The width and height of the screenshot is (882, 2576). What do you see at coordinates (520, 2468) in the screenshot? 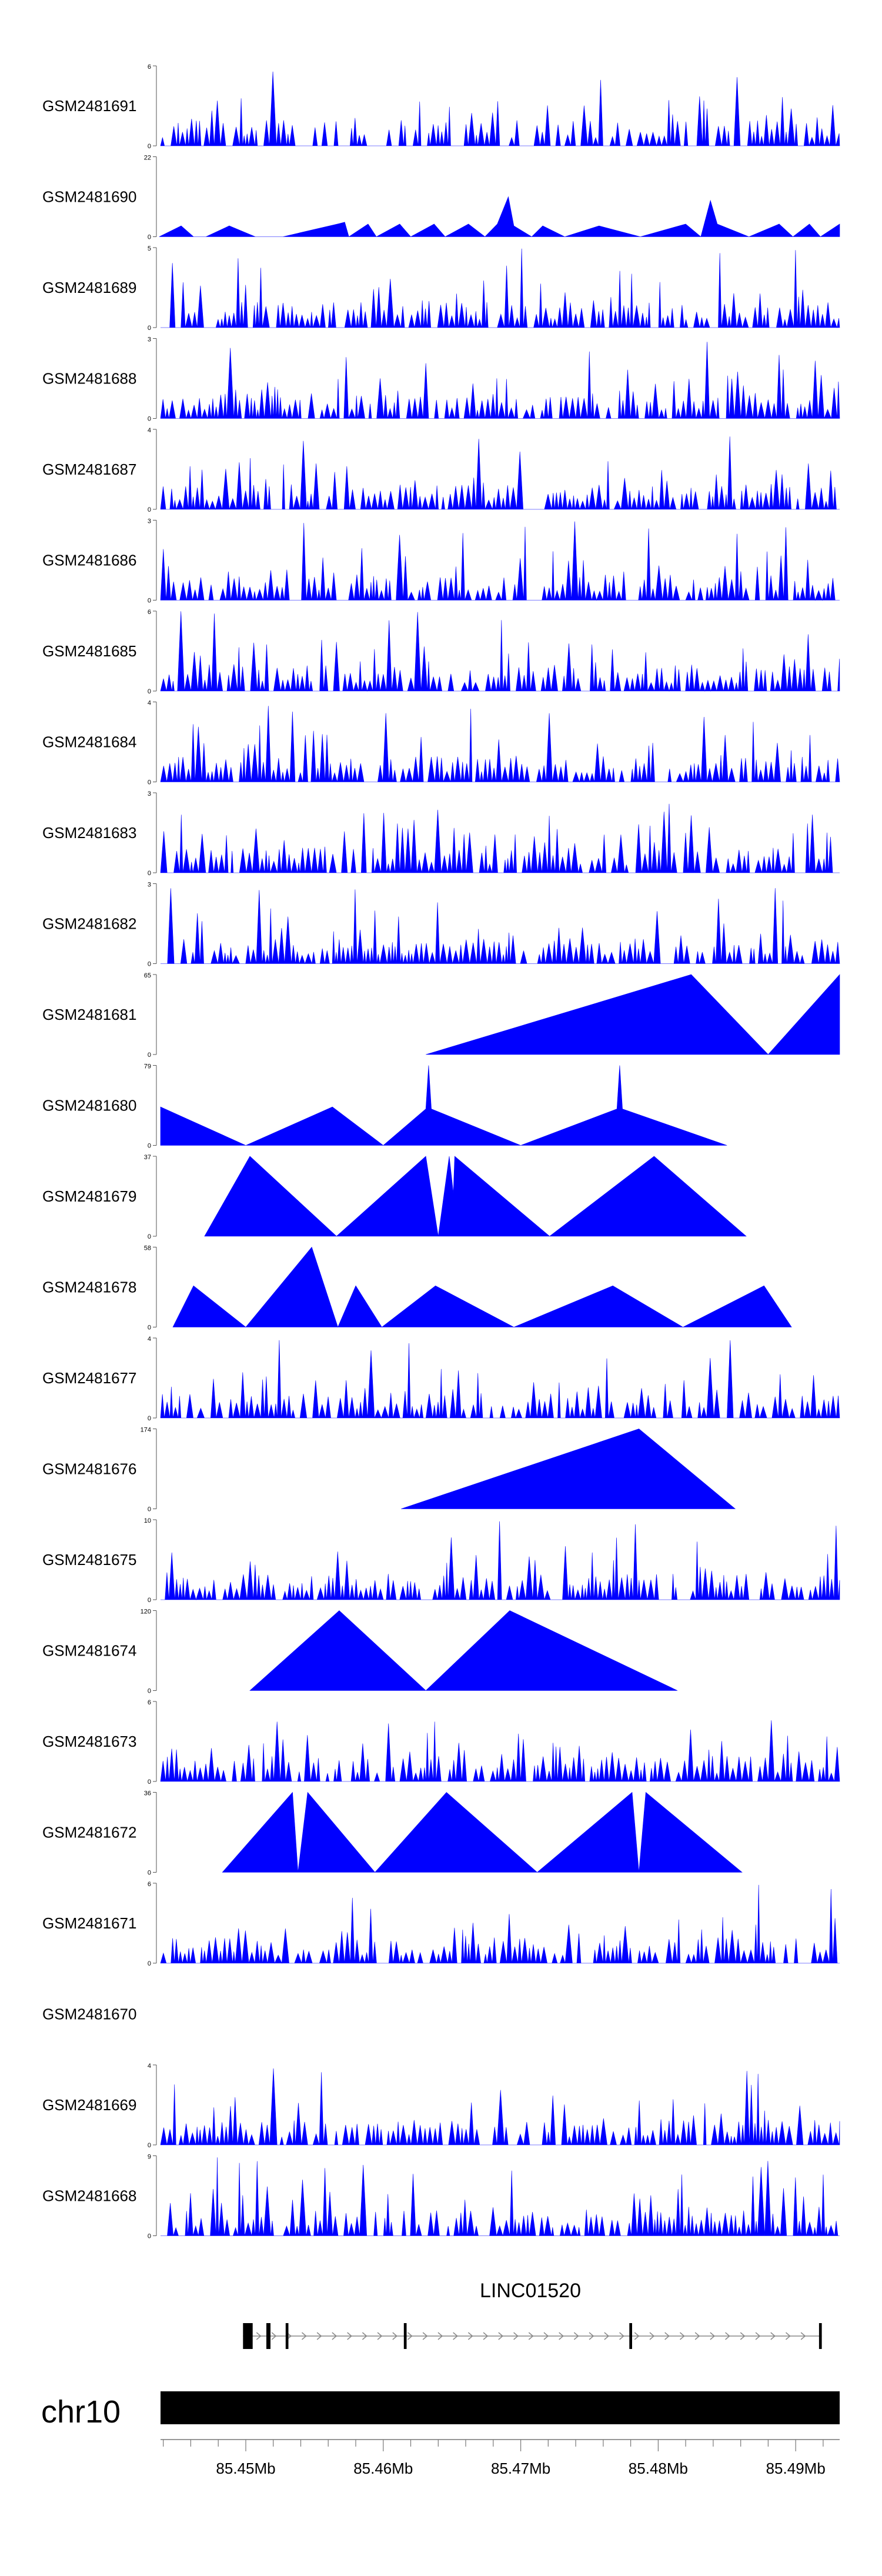
I see `axis-tick-label: 85.47Mb` at bounding box center [520, 2468].